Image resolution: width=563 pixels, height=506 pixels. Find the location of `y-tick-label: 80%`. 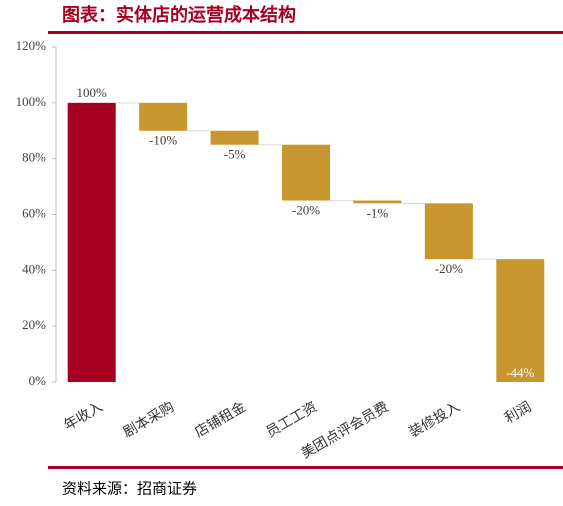

y-tick-label: 80% is located at coordinates (34, 157).